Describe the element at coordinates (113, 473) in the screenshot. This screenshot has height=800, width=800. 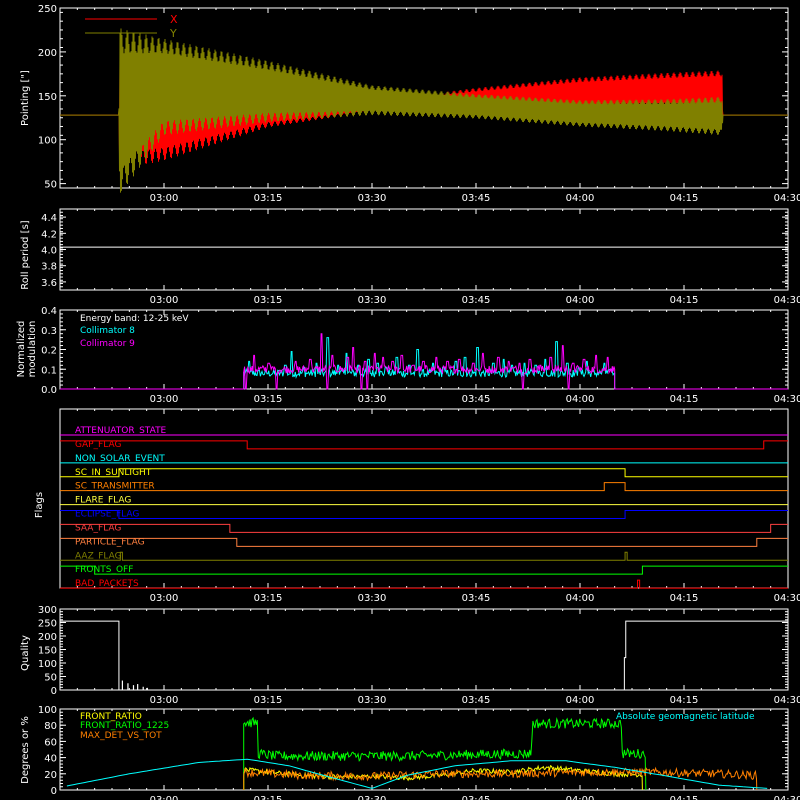
I see `flag-sc-in-sunlight-label: SC_IN_SUNLIGHT` at that location.